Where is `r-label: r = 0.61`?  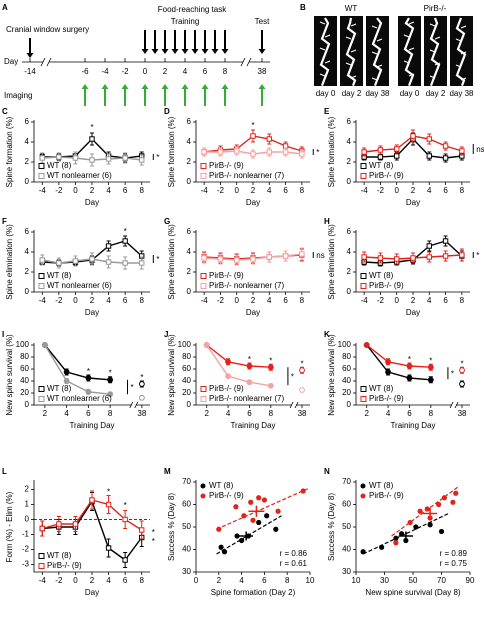
r-label: r = 0.61 is located at coordinates (294, 563).